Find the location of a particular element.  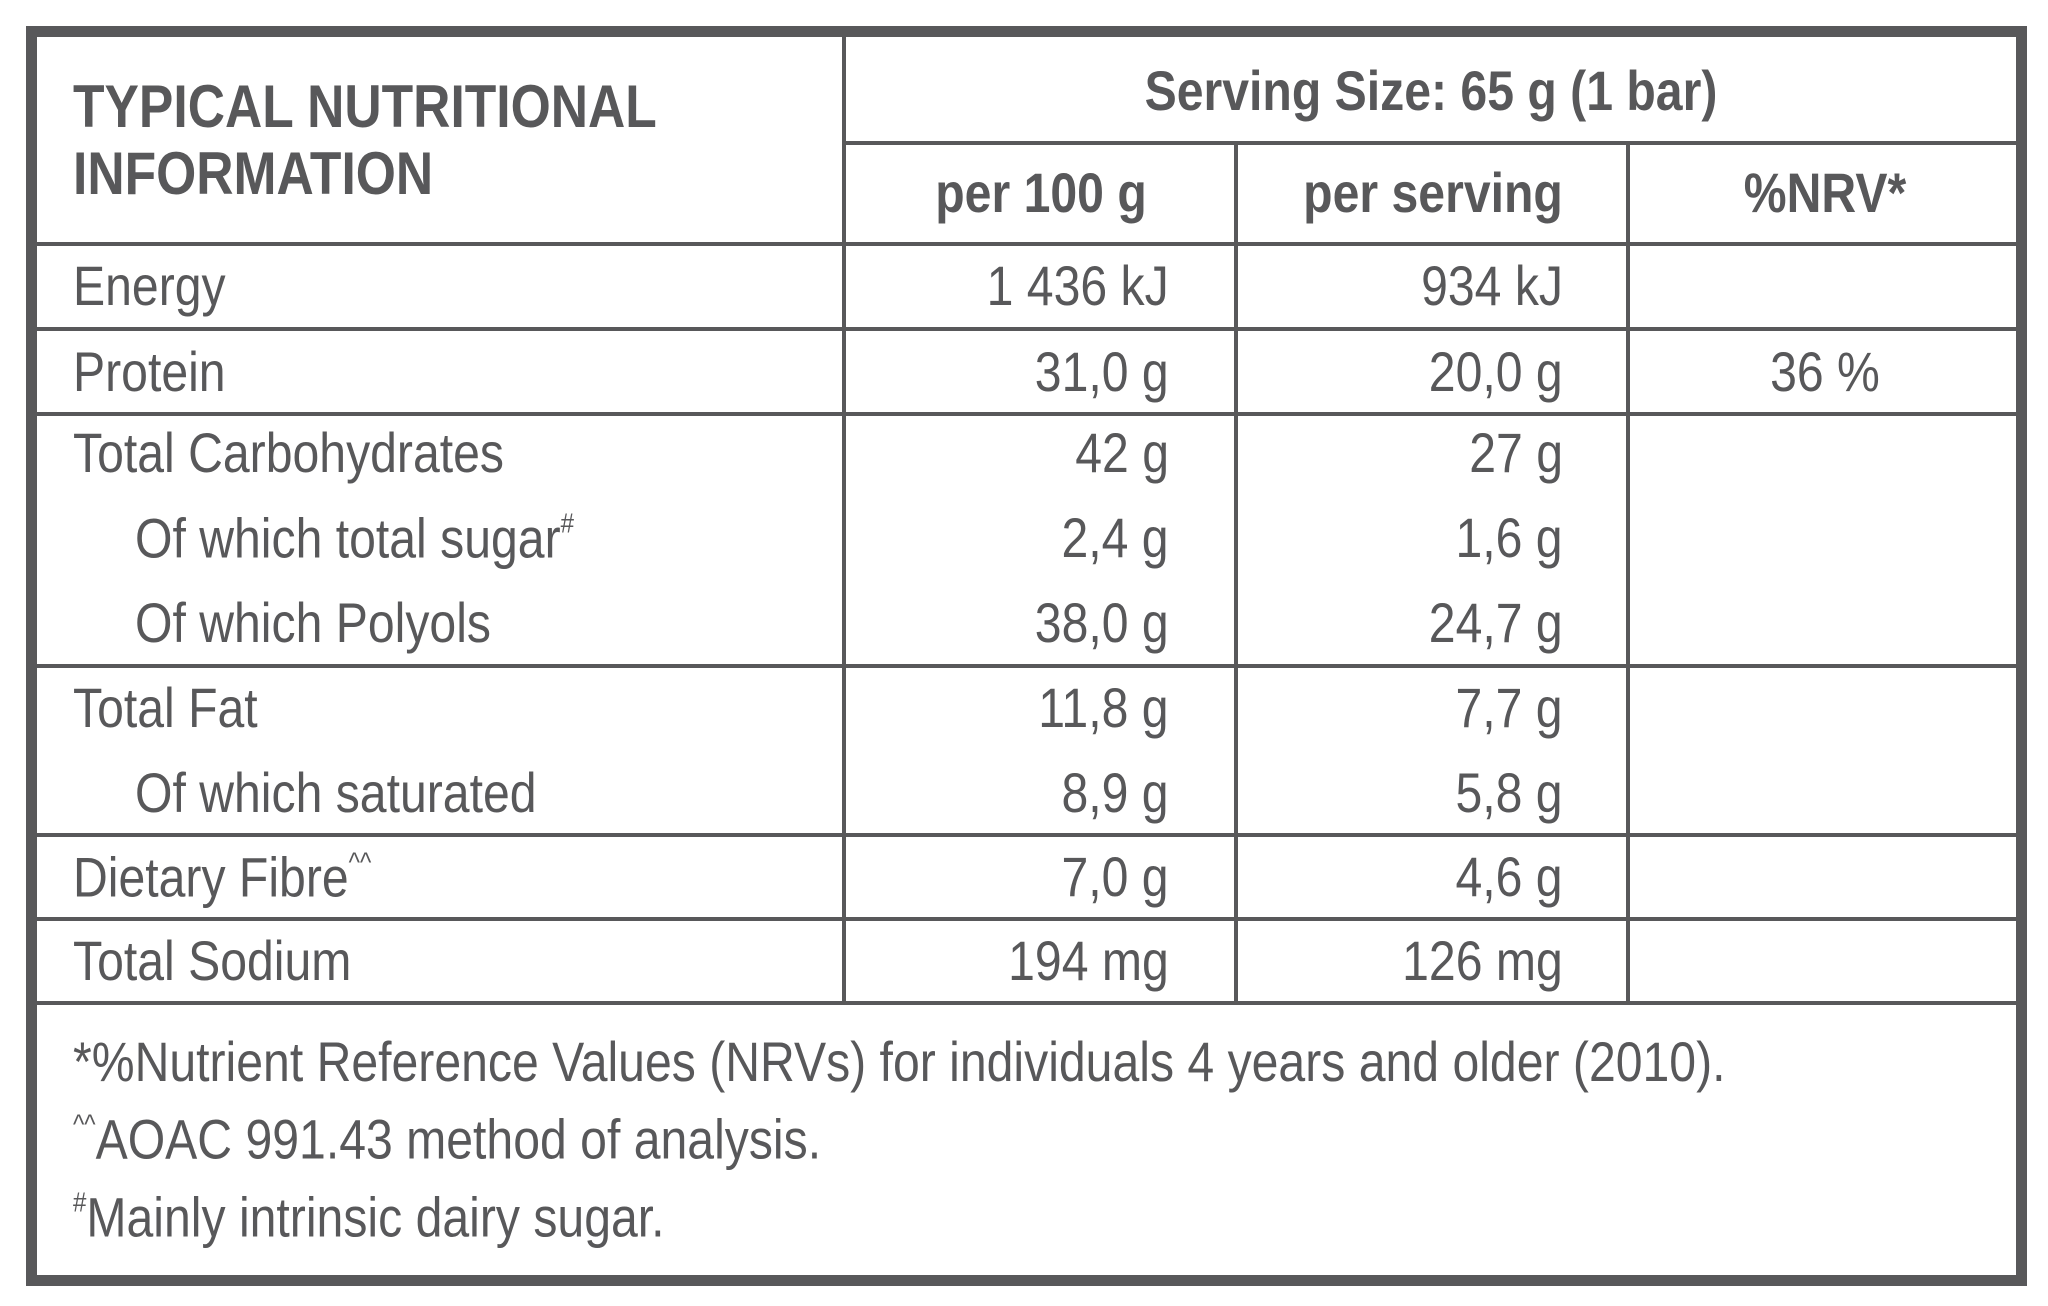

per-serving-value: 7,7 g is located at coordinates (1509, 708).